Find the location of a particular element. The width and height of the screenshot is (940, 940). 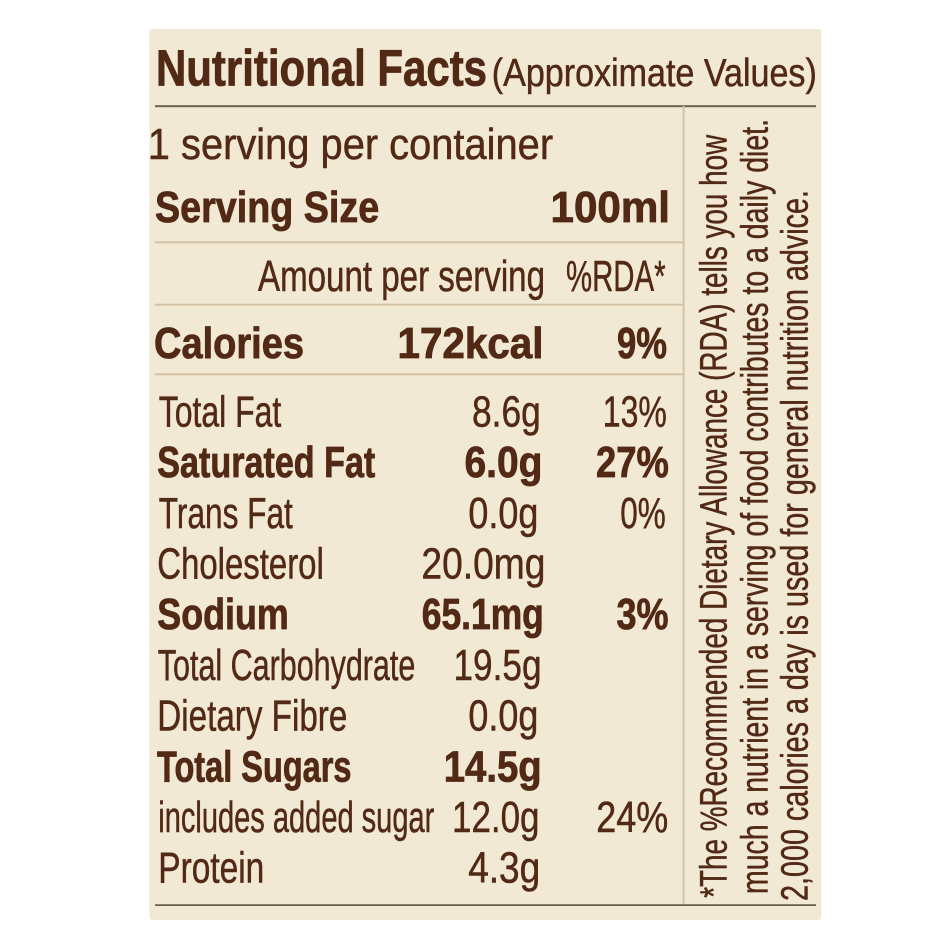

svg-text: Total Carbohydrate is located at coordinates (287, 665).